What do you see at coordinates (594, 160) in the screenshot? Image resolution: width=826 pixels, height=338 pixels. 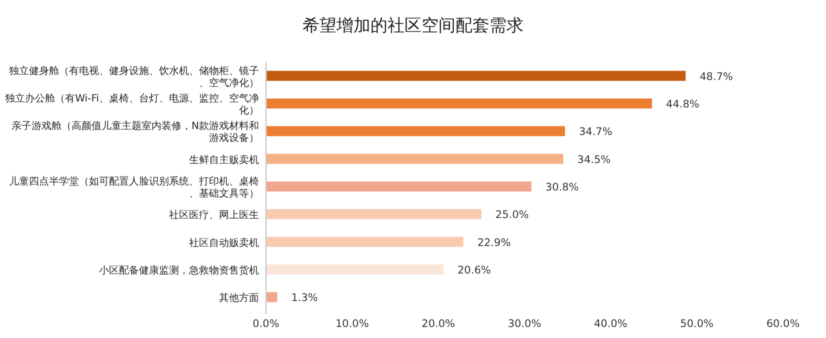 I see `data-label: 34.5%` at bounding box center [594, 160].